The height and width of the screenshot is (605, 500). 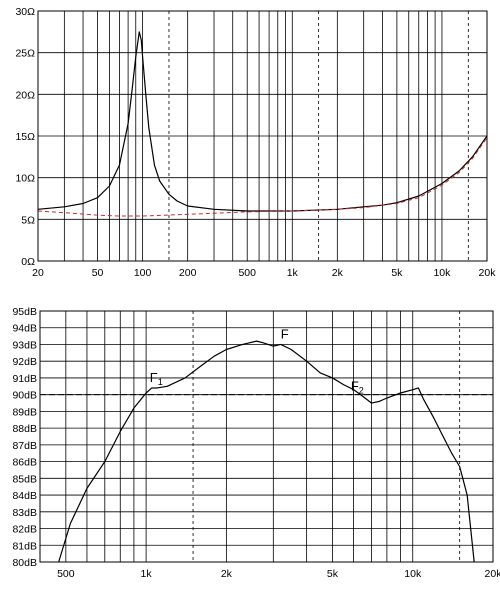 What do you see at coordinates (24, 513) in the screenshot?
I see `spl-y-tick-label: 83dB` at bounding box center [24, 513].